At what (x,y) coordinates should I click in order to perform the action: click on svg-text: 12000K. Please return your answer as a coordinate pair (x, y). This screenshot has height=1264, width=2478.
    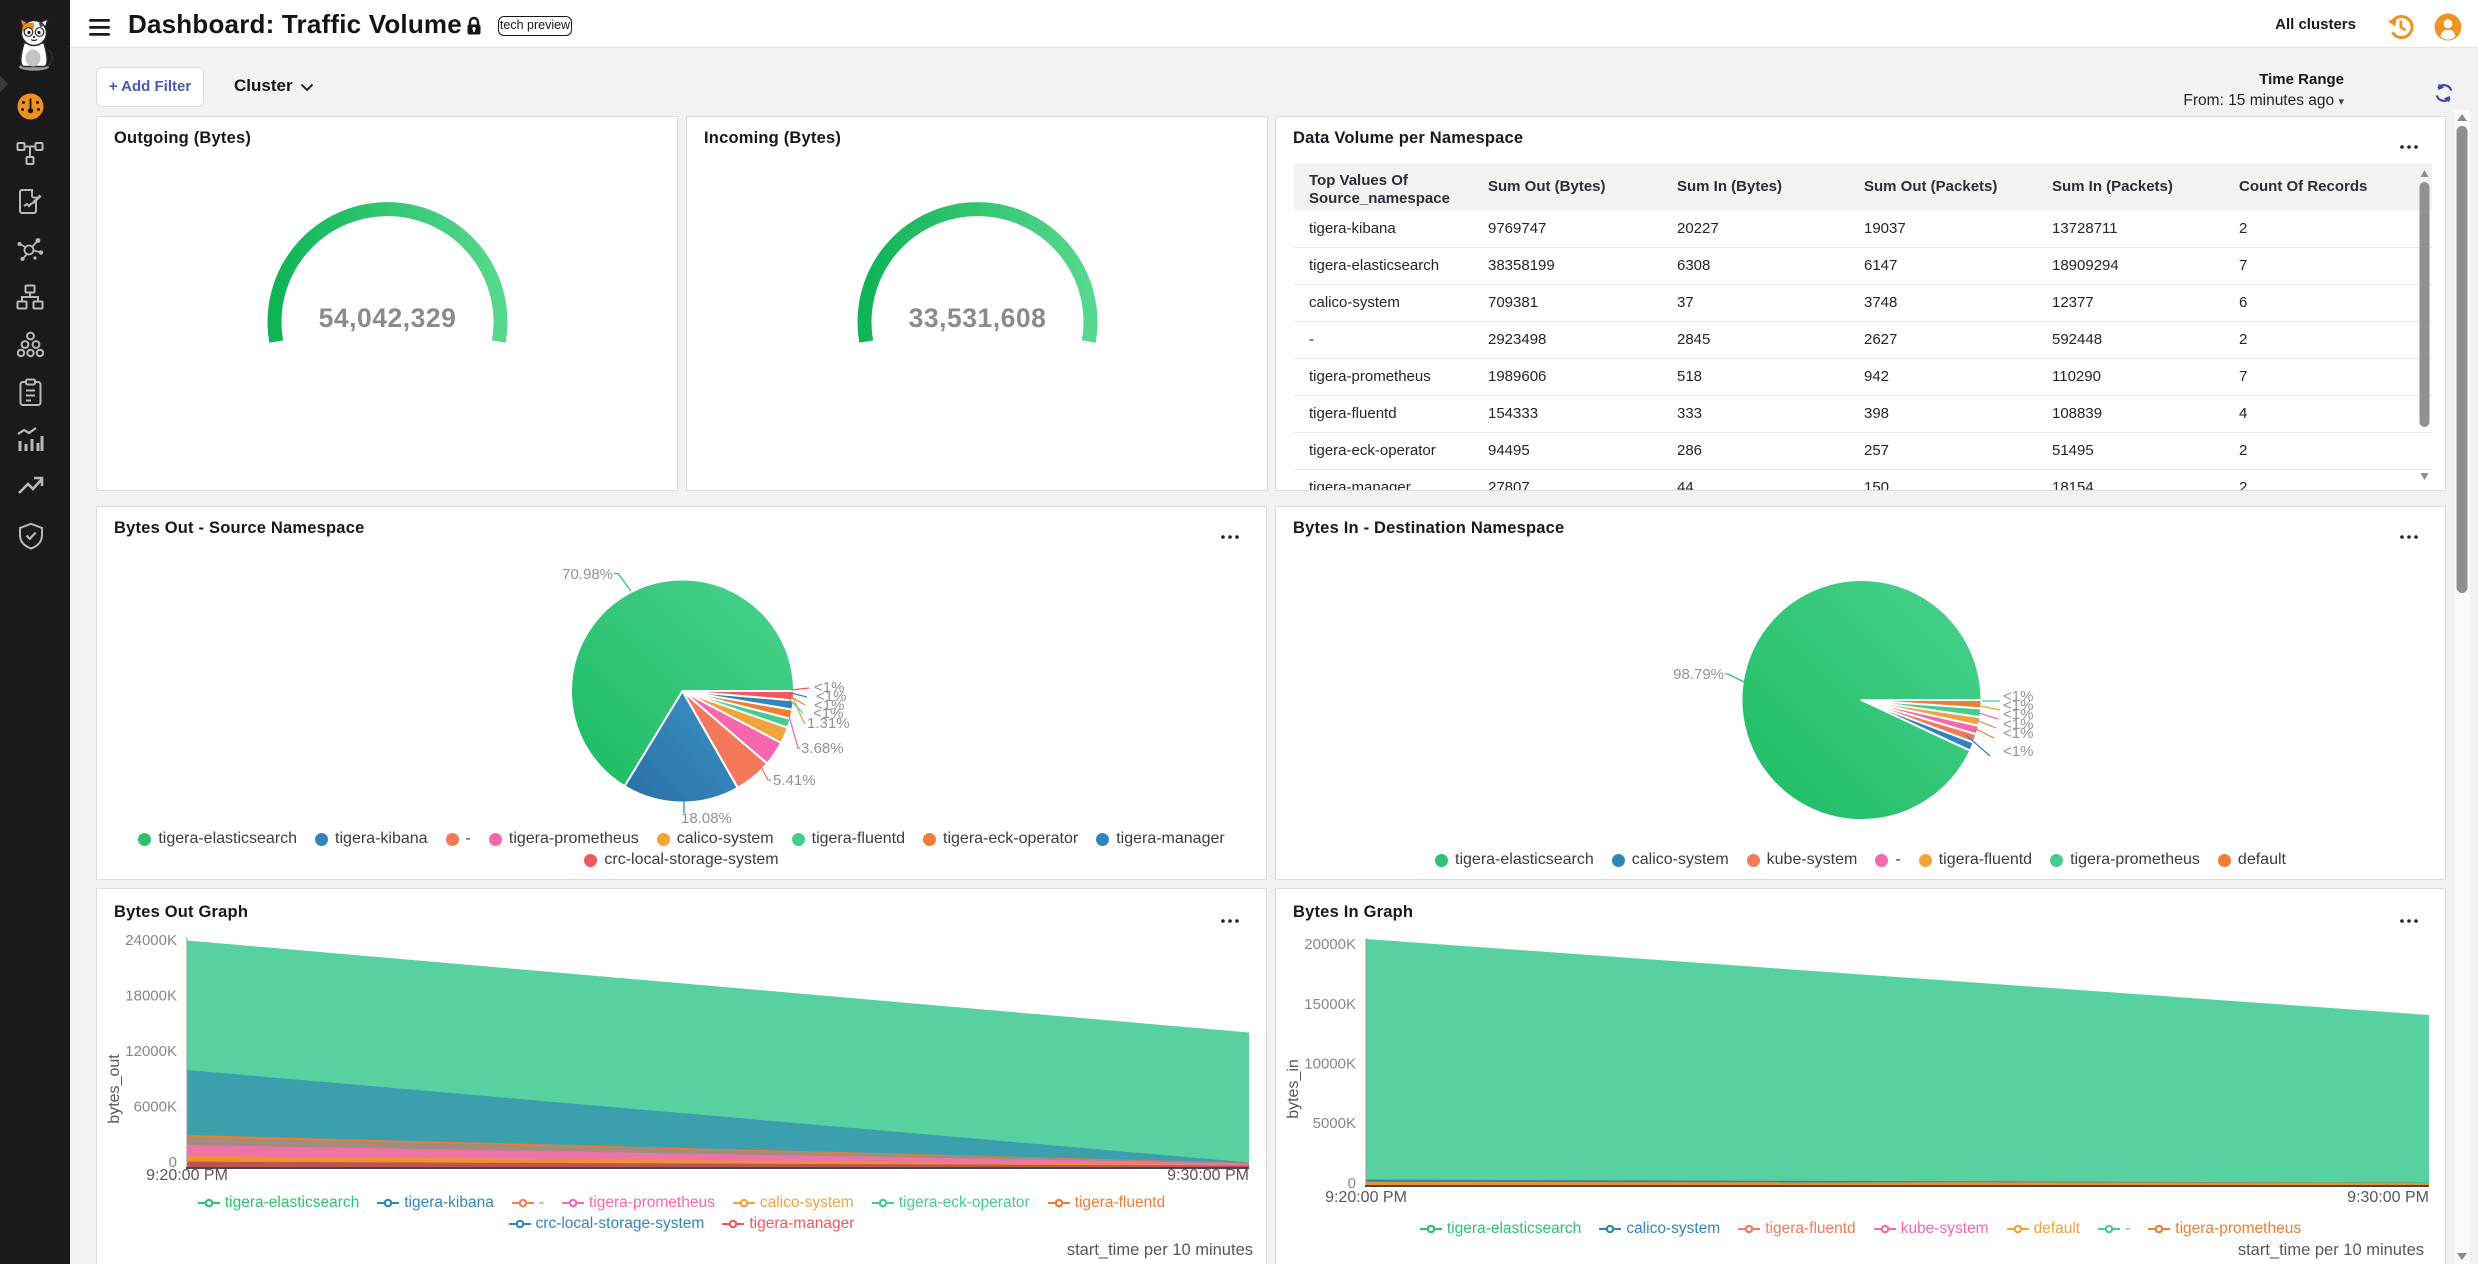
    Looking at the image, I should click on (151, 1051).